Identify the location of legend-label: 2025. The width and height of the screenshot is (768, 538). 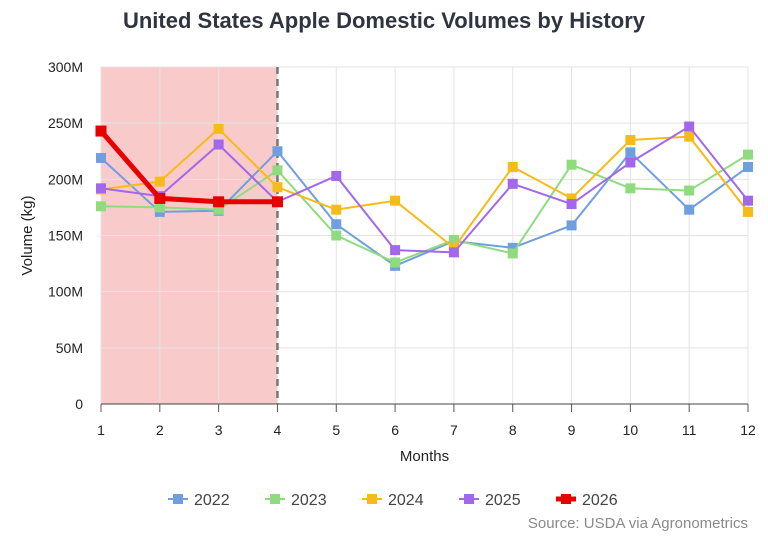
(503, 500).